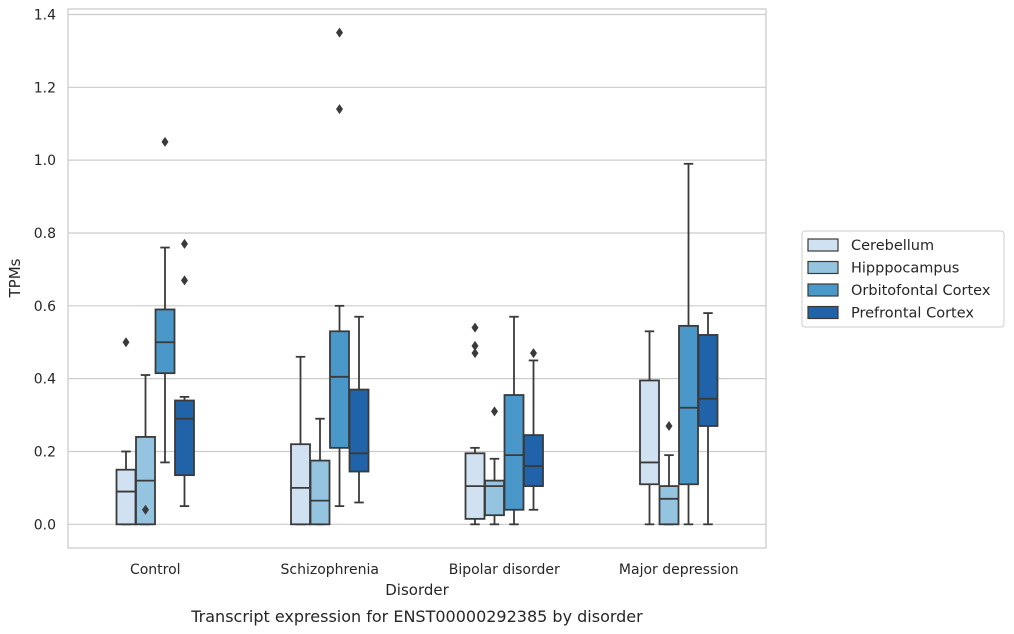 This screenshot has width=1014, height=634. Describe the element at coordinates (155, 570) in the screenshot. I see `x-tick-label: Control` at that location.